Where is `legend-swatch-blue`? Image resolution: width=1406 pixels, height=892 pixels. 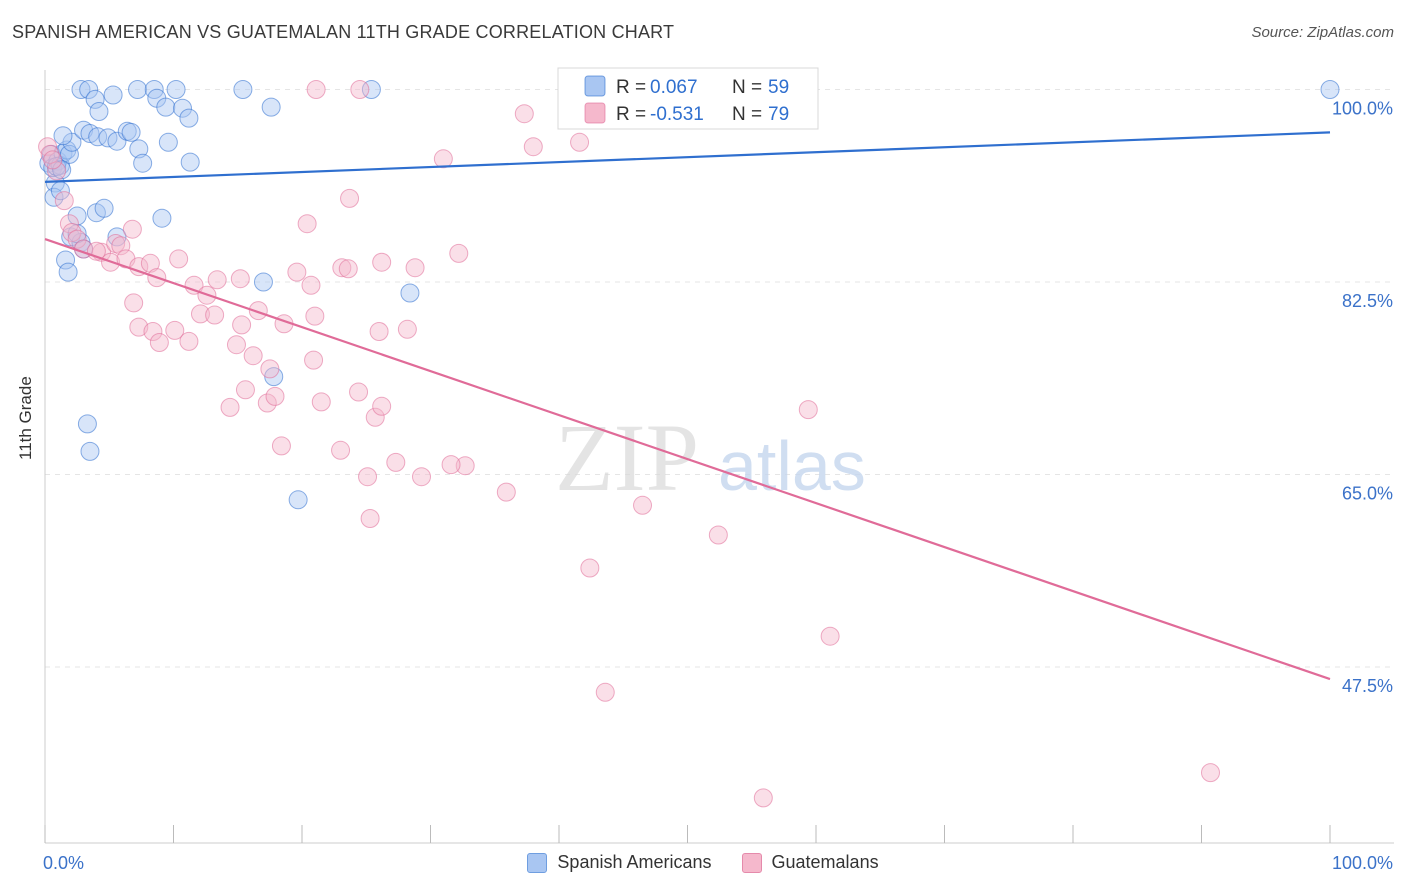 legend-swatch-blue is located at coordinates (595, 86).